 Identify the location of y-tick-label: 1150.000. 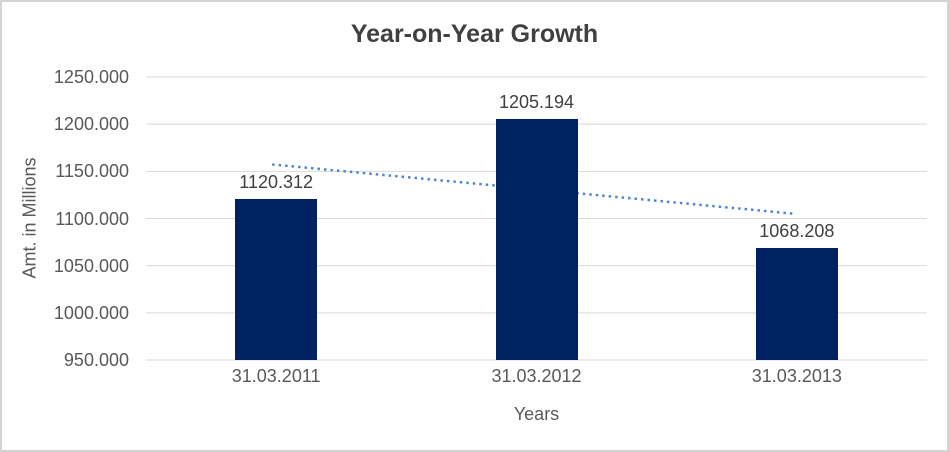
(92, 171).